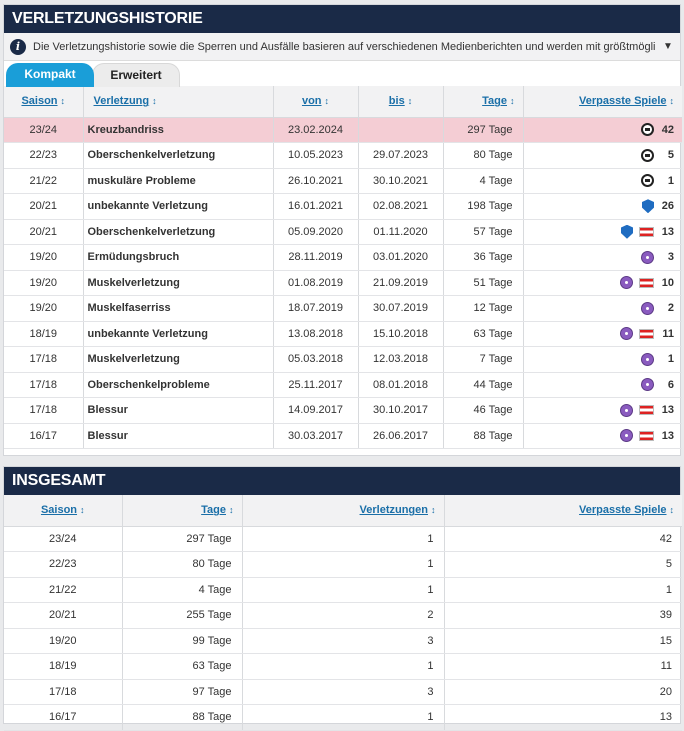 The height and width of the screenshot is (731, 684). What do you see at coordinates (483, 410) in the screenshot?
I see `days-cell: 46 Tage` at bounding box center [483, 410].